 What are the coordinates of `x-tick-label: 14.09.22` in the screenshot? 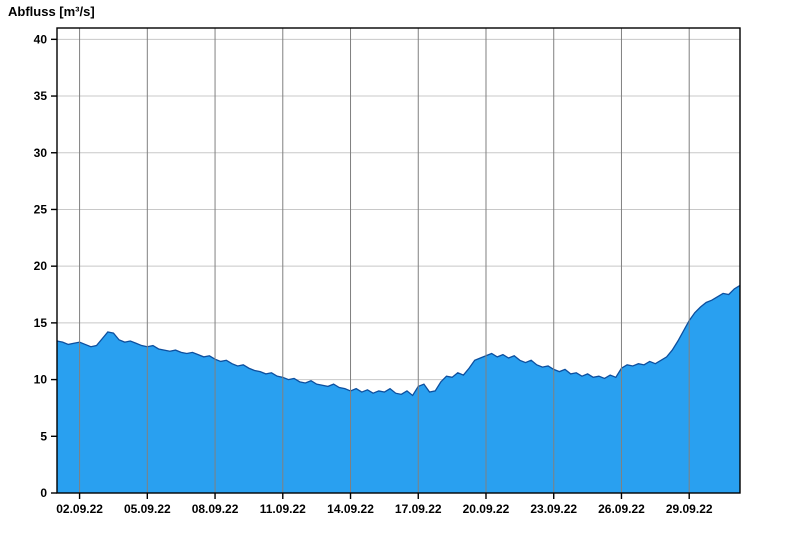 It's located at (350, 509).